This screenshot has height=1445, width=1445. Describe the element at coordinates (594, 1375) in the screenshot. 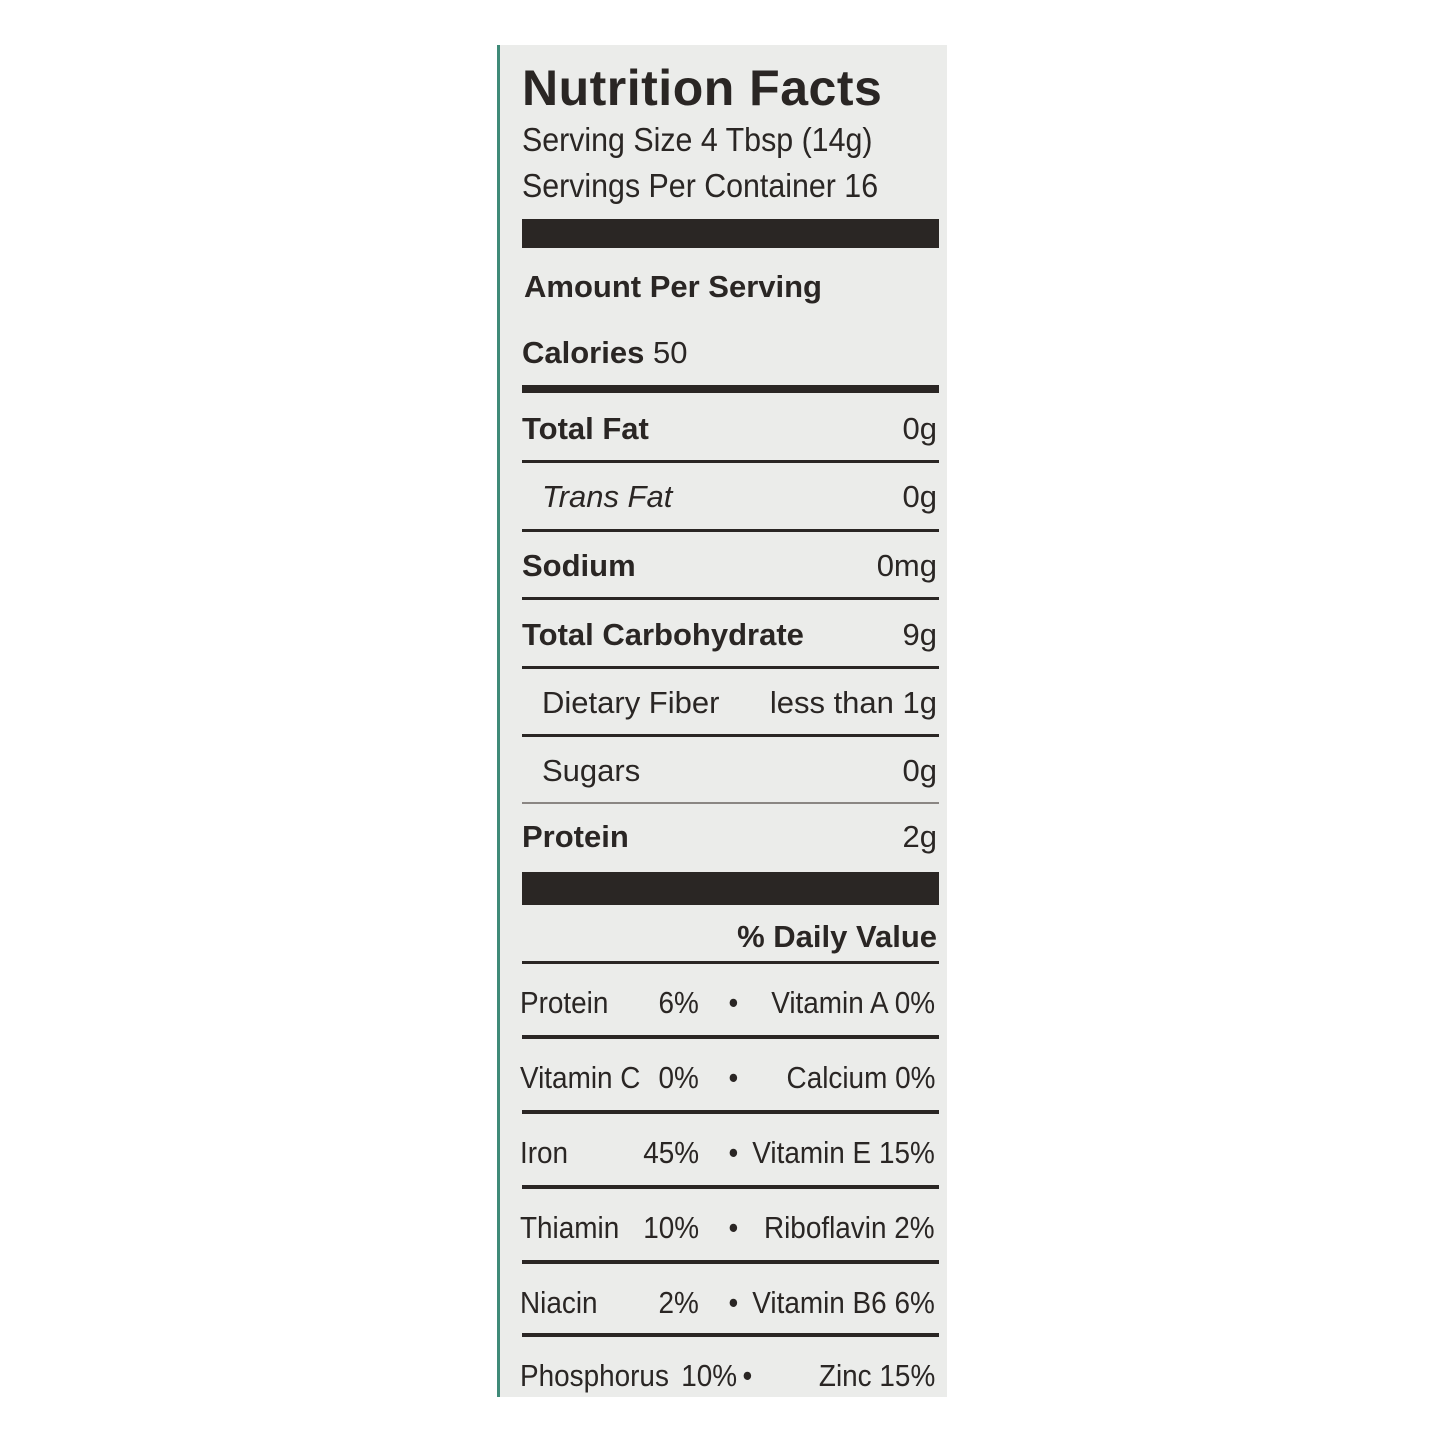

I see `vitamin-name: Phosphorus` at that location.